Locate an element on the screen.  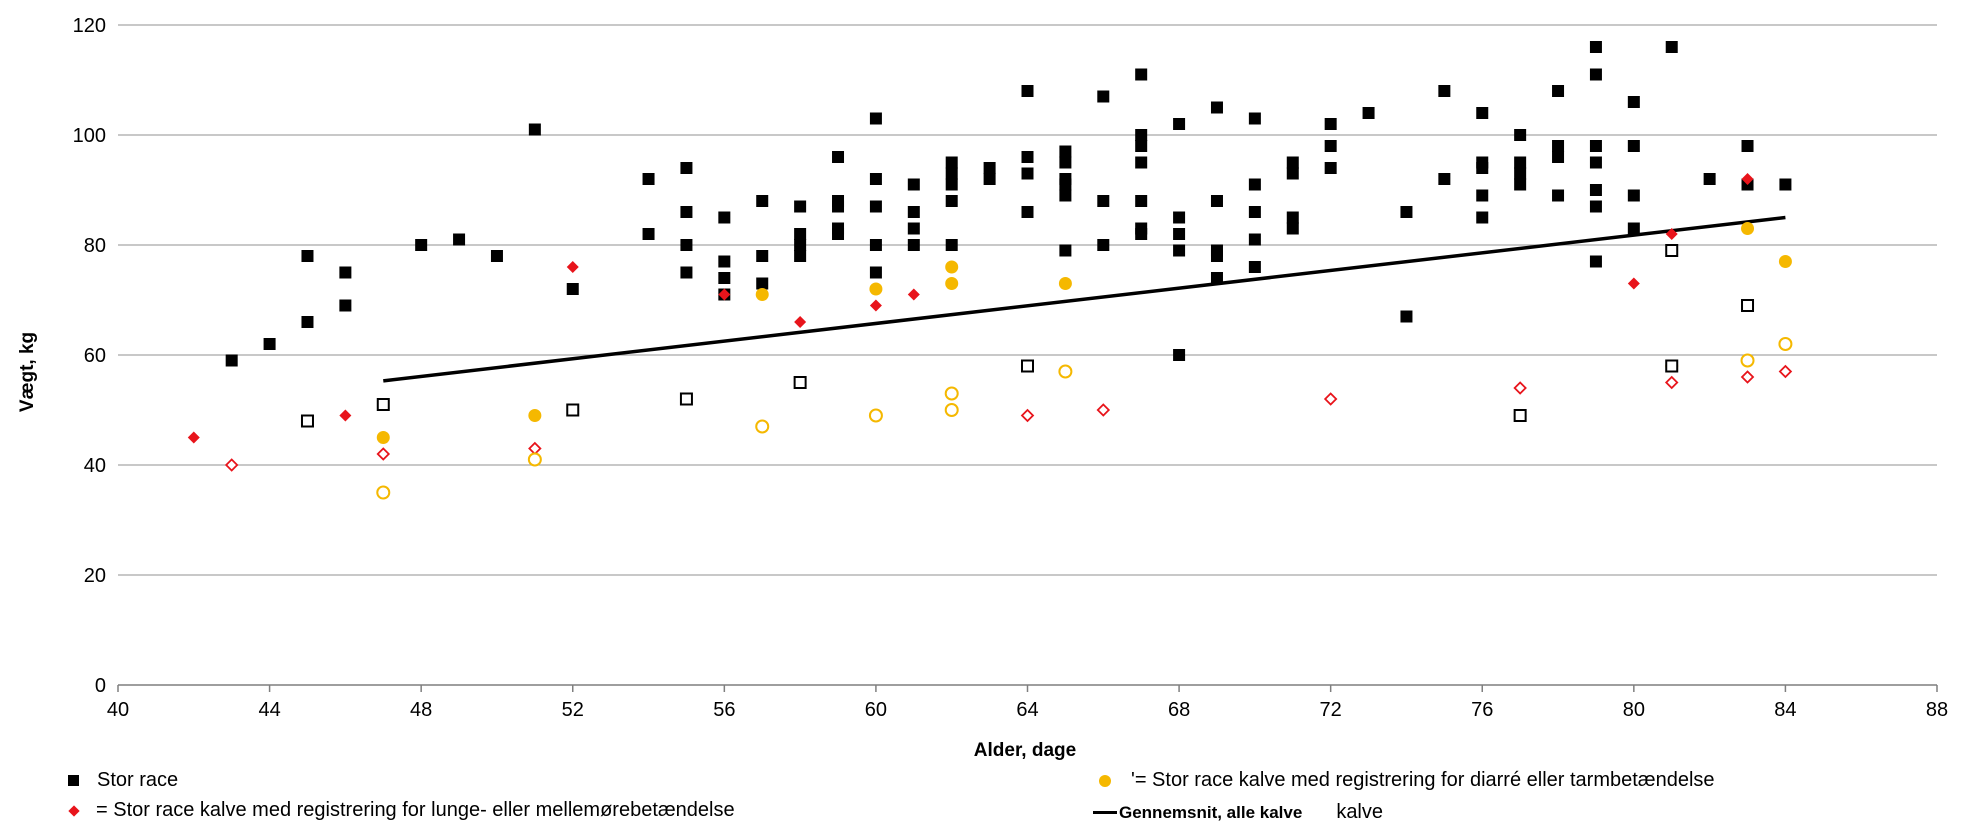
legend-item-trendline: Gennemsnit, alle kalve kalve is located at coordinates (1238, 812).